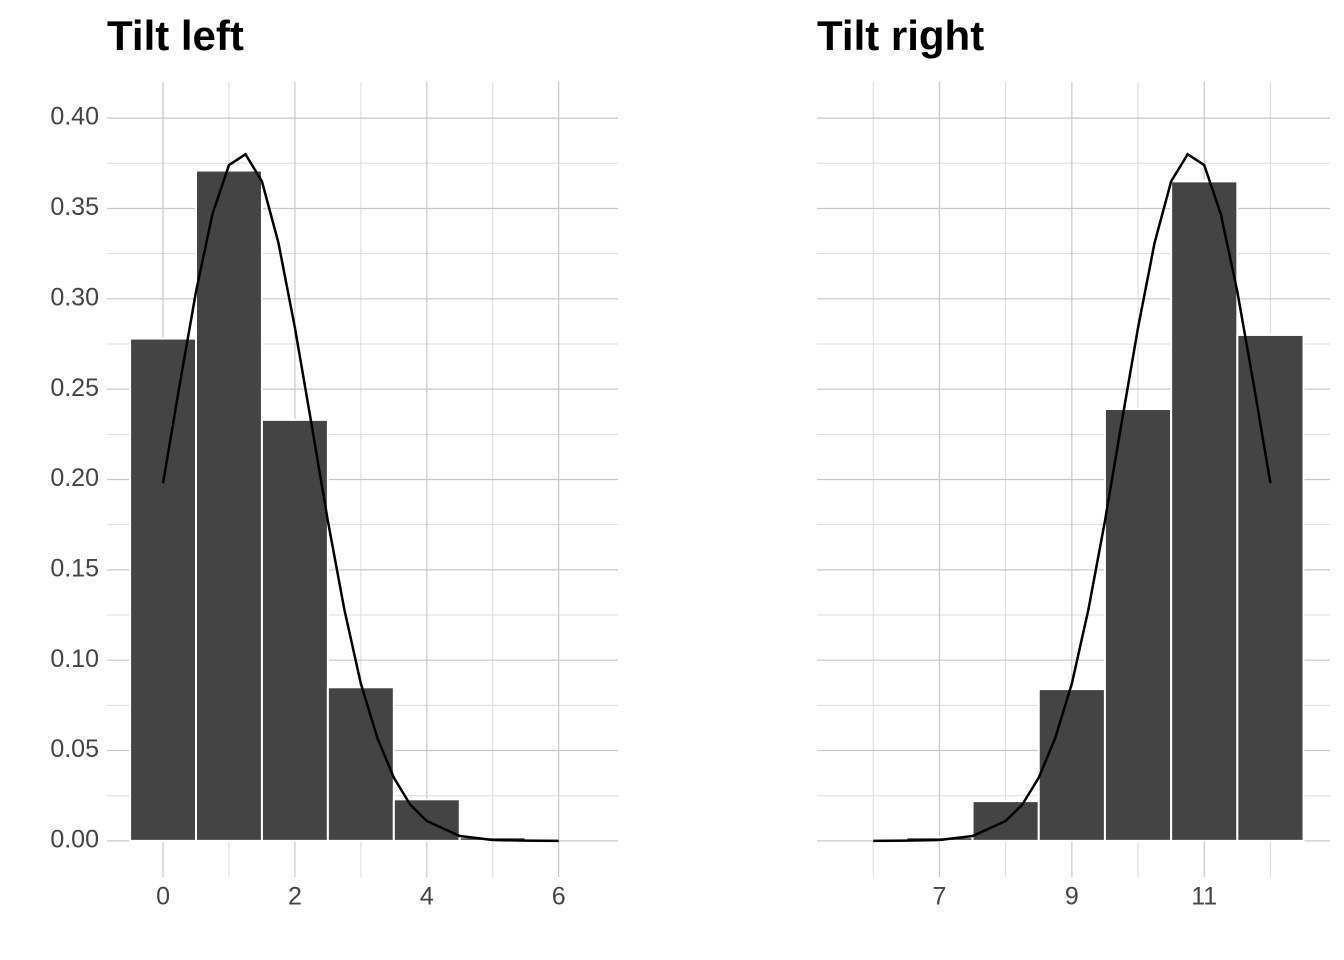 The image size is (1344, 960). What do you see at coordinates (74, 478) in the screenshot?
I see `y-tick-label: 0.20` at bounding box center [74, 478].